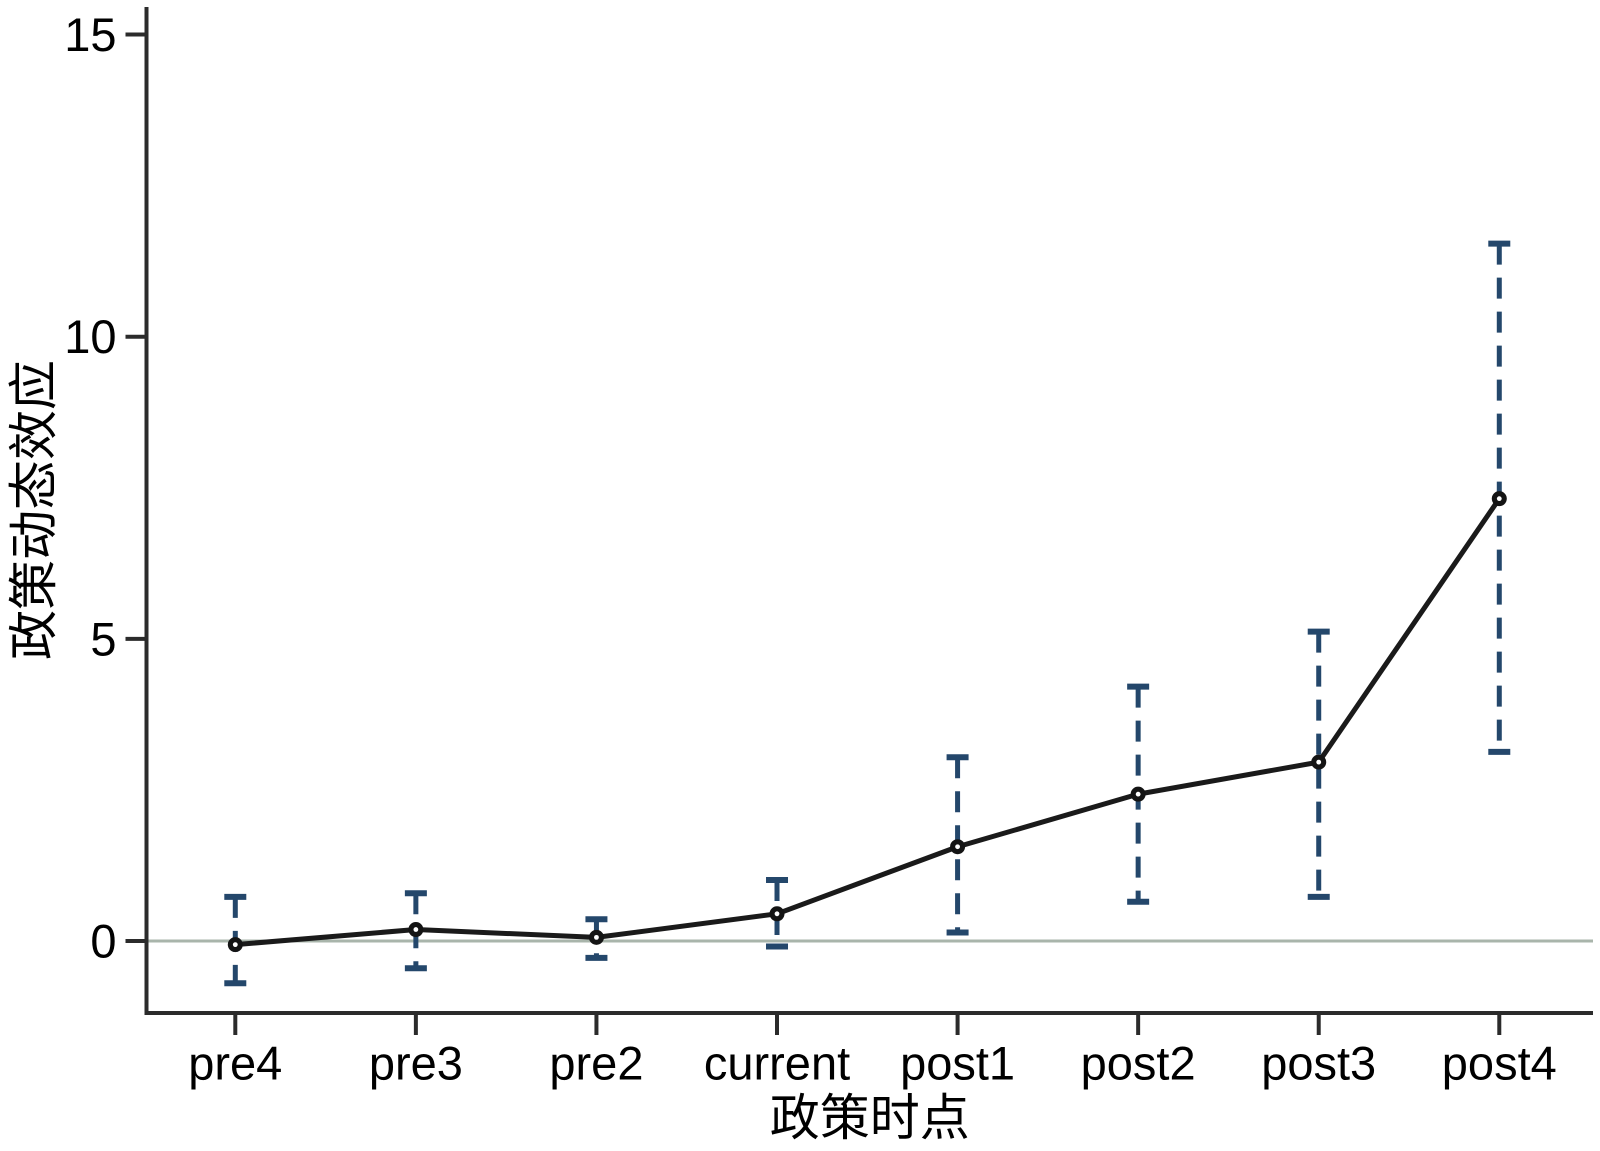 The height and width of the screenshot is (1151, 1600). What do you see at coordinates (870, 1118) in the screenshot?
I see `x-axis-title: 政策时点` at bounding box center [870, 1118].